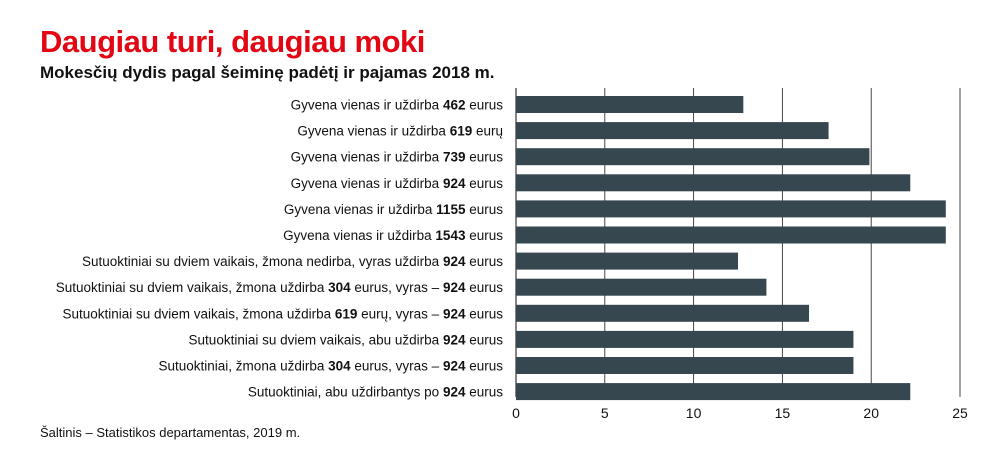 Image resolution: width=1000 pixels, height=457 pixels. What do you see at coordinates (871, 413) in the screenshot?
I see `x-tick-label: 20` at bounding box center [871, 413].